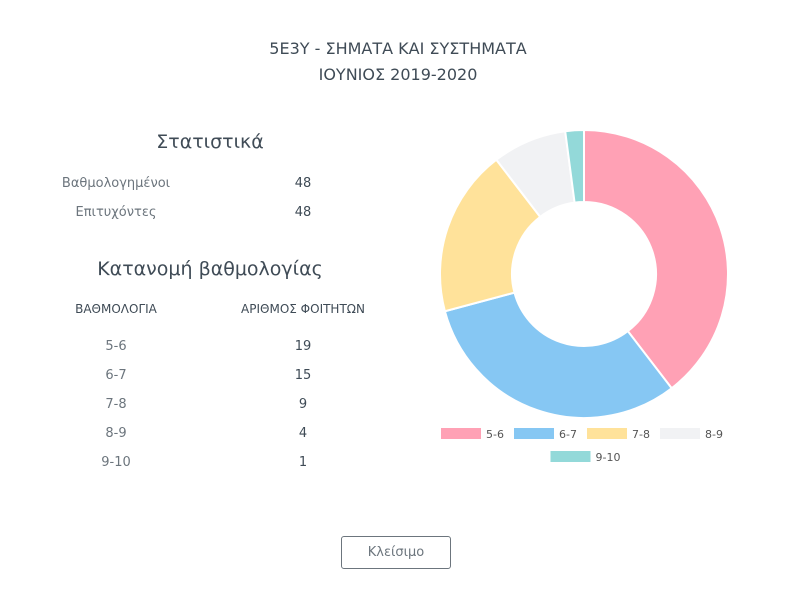 The image size is (796, 607). I want to click on table-row-count: 9, so click(303, 404).